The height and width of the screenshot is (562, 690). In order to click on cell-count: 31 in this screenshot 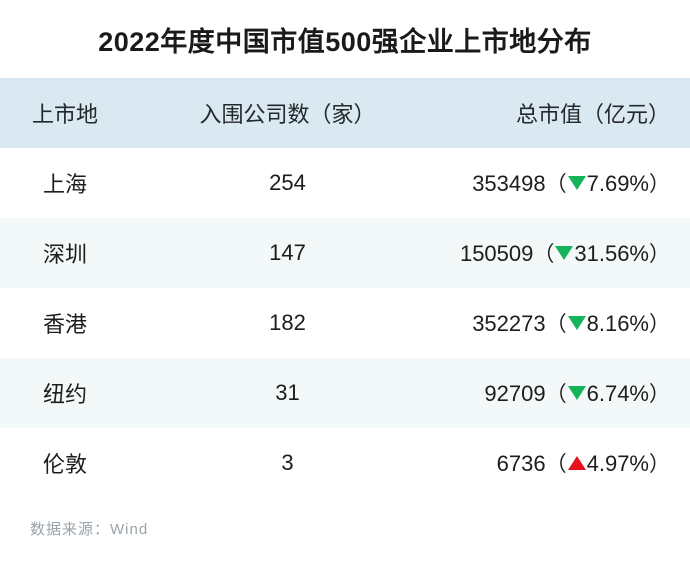, I will do `click(287, 392)`.